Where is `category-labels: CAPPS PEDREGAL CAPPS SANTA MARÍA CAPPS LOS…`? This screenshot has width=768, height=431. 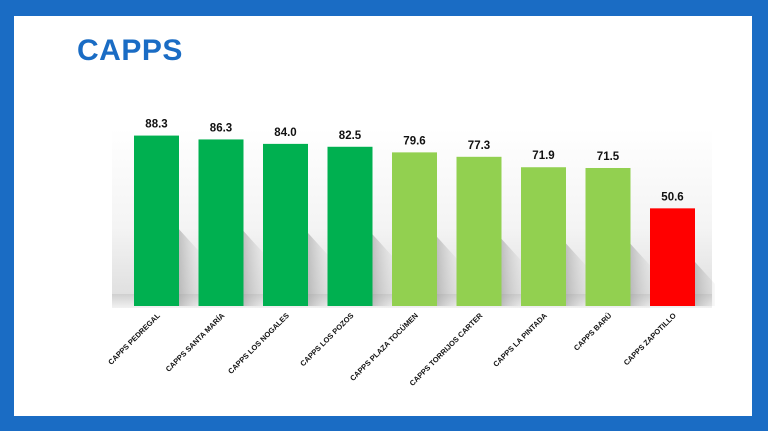
category-labels: CAPPS PEDREGAL CAPPS SANTA MARÍA CAPPS LOS… is located at coordinates (392, 349).